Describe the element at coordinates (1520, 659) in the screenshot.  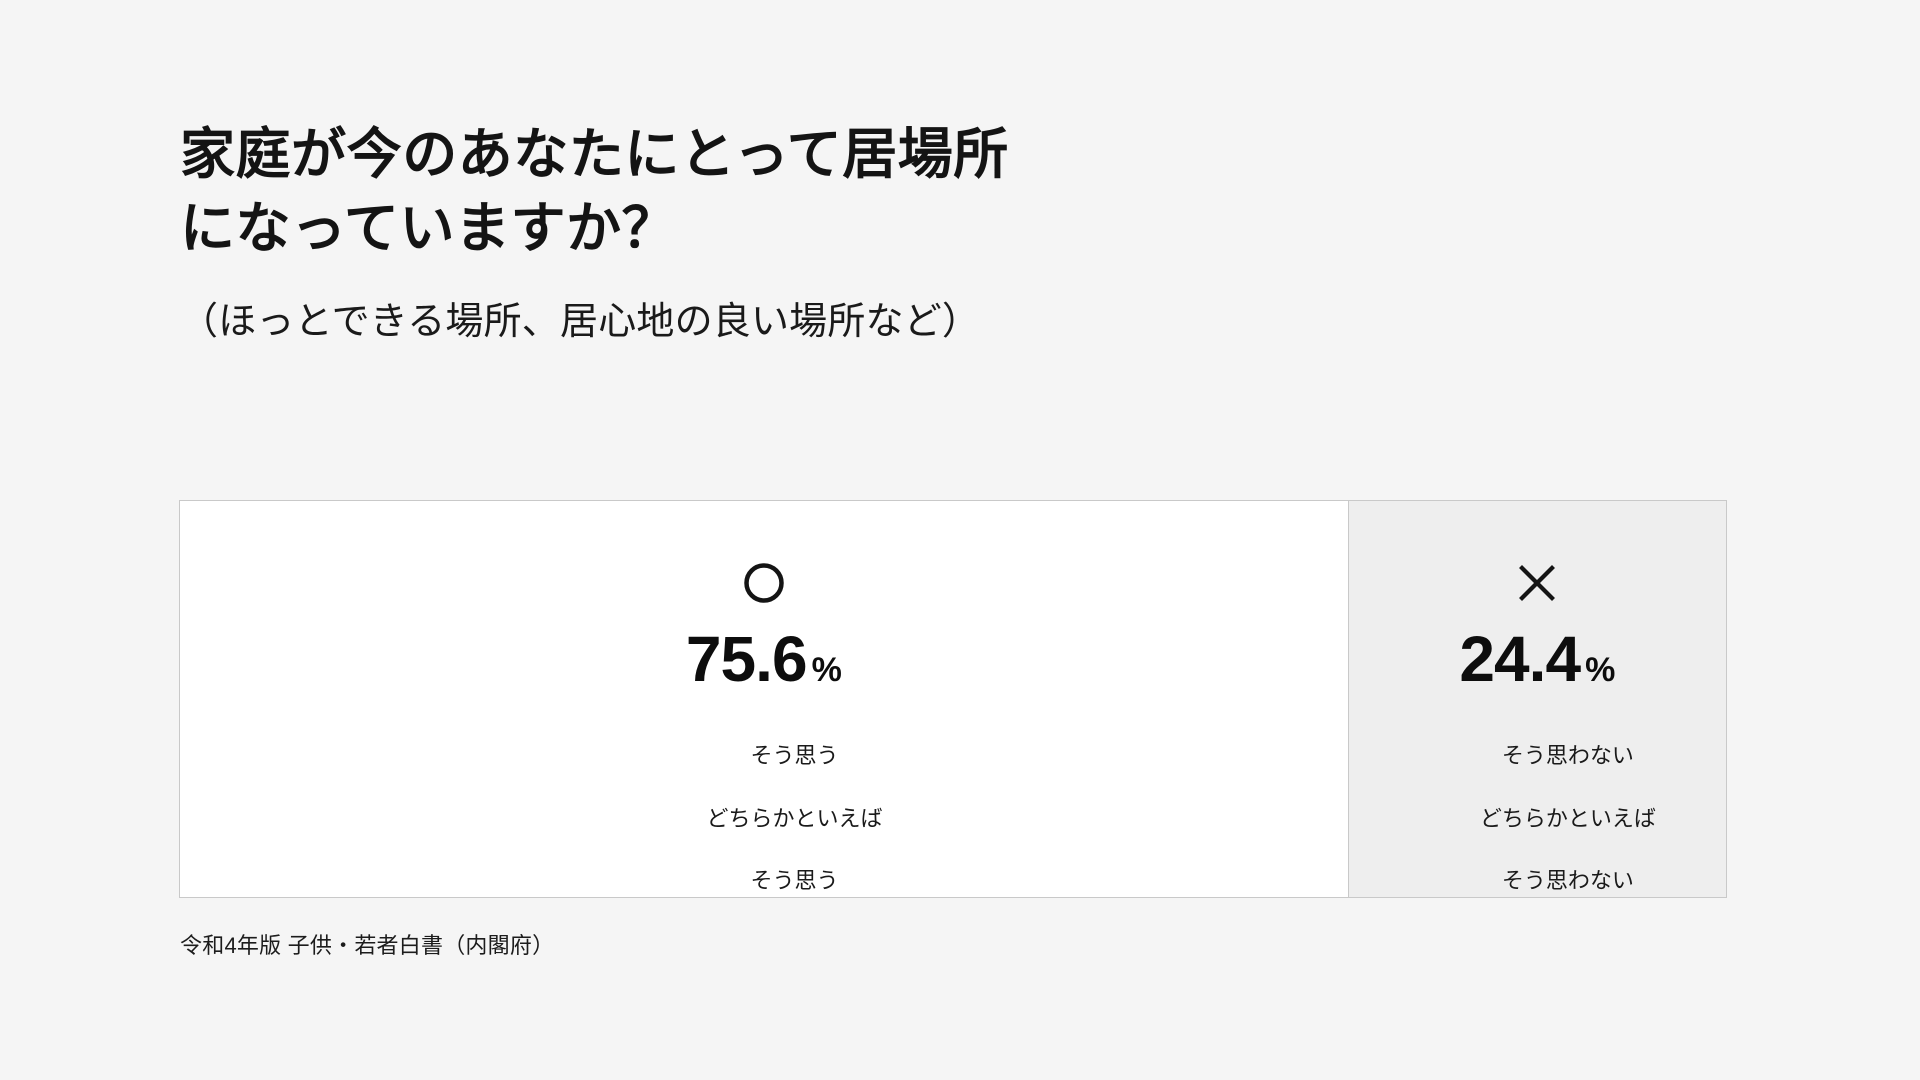
I see `disagree-value: 24.4` at that location.